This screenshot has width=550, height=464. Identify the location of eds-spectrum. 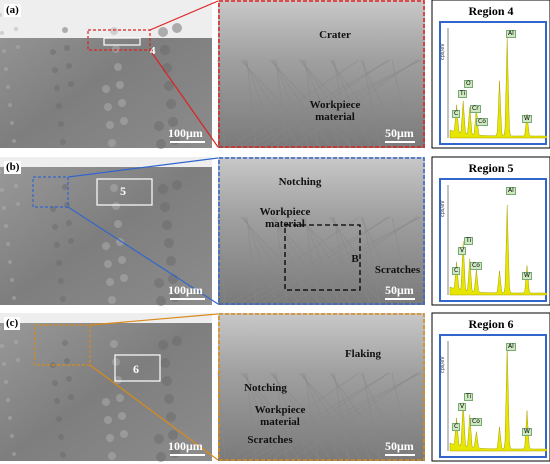
(498, 250).